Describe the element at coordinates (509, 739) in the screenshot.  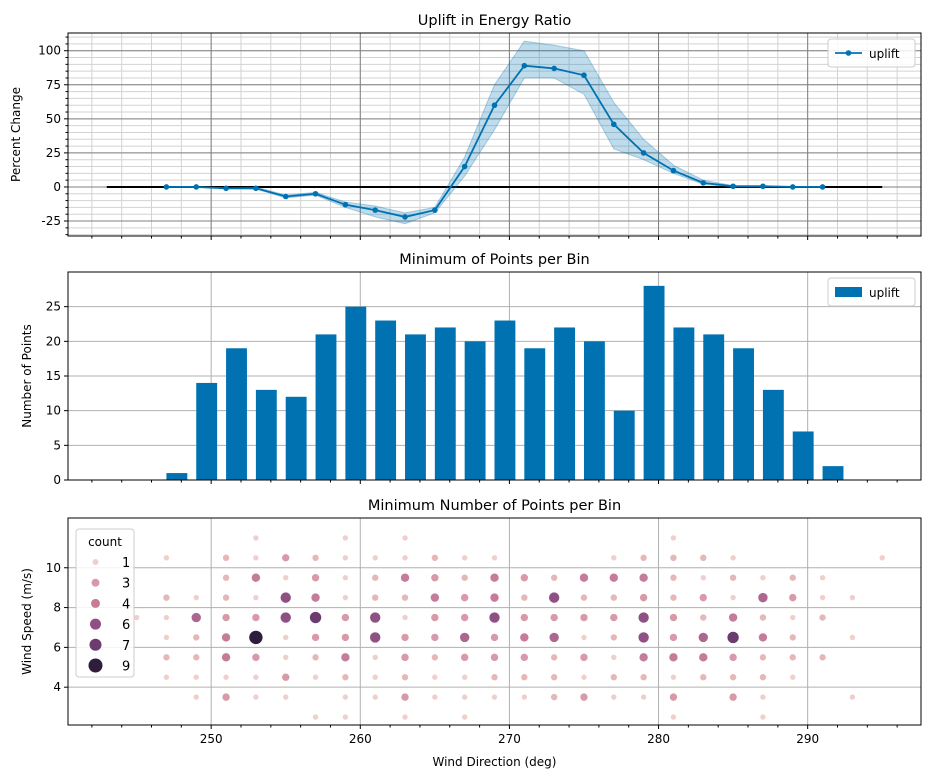
I see `x-tick-label: 270` at that location.